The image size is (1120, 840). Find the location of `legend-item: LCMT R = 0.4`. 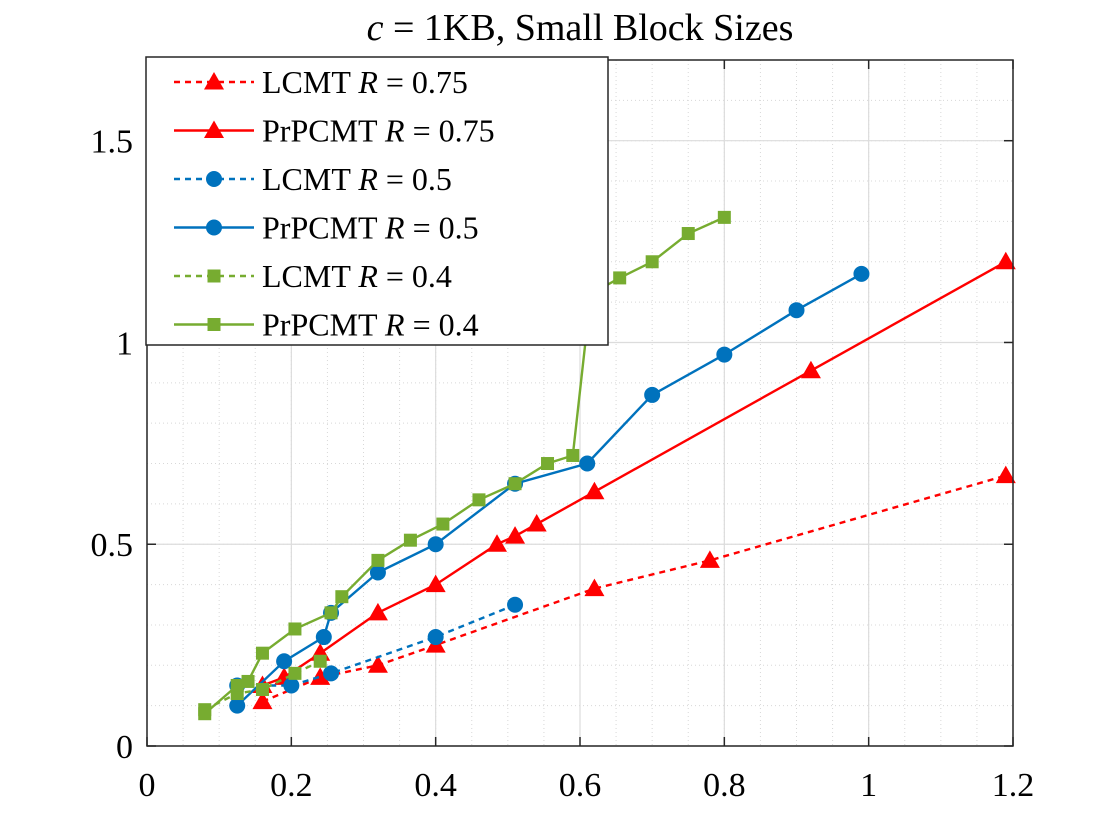

legend-item: LCMT R = 0.4 is located at coordinates (313, 276).